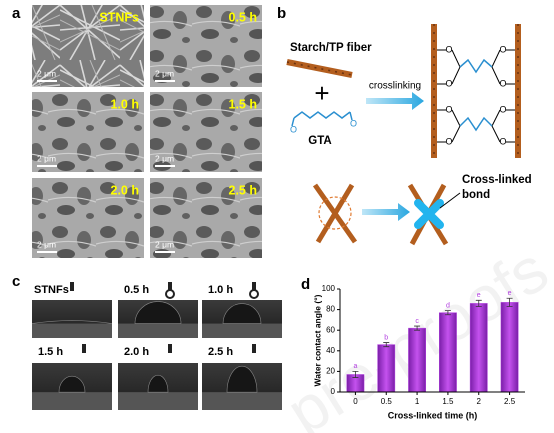 The height and width of the screenshot is (433, 554). Describe the element at coordinates (330, 350) in the screenshot. I see `y-tick-label: 40` at that location.